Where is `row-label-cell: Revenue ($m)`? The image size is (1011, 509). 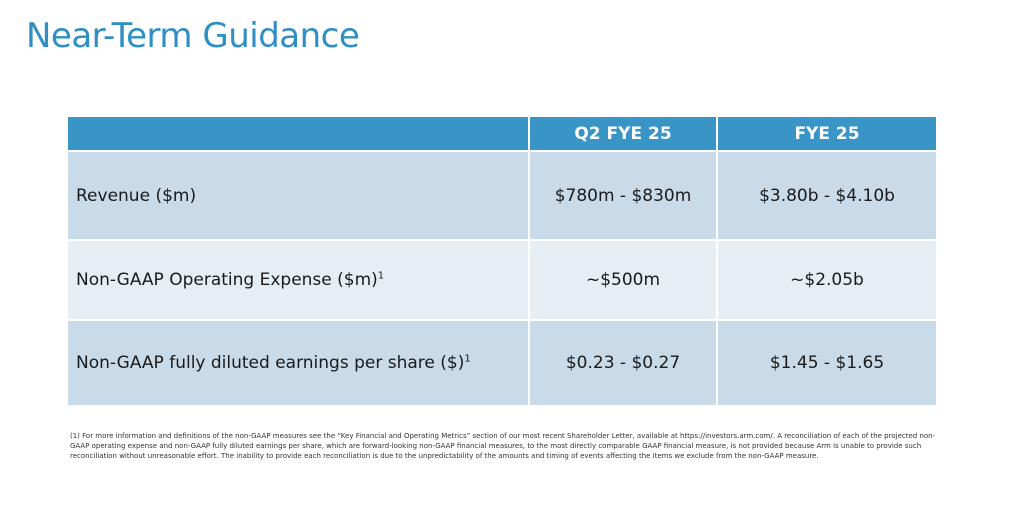 row-label-cell: Revenue ($m) is located at coordinates (298, 195).